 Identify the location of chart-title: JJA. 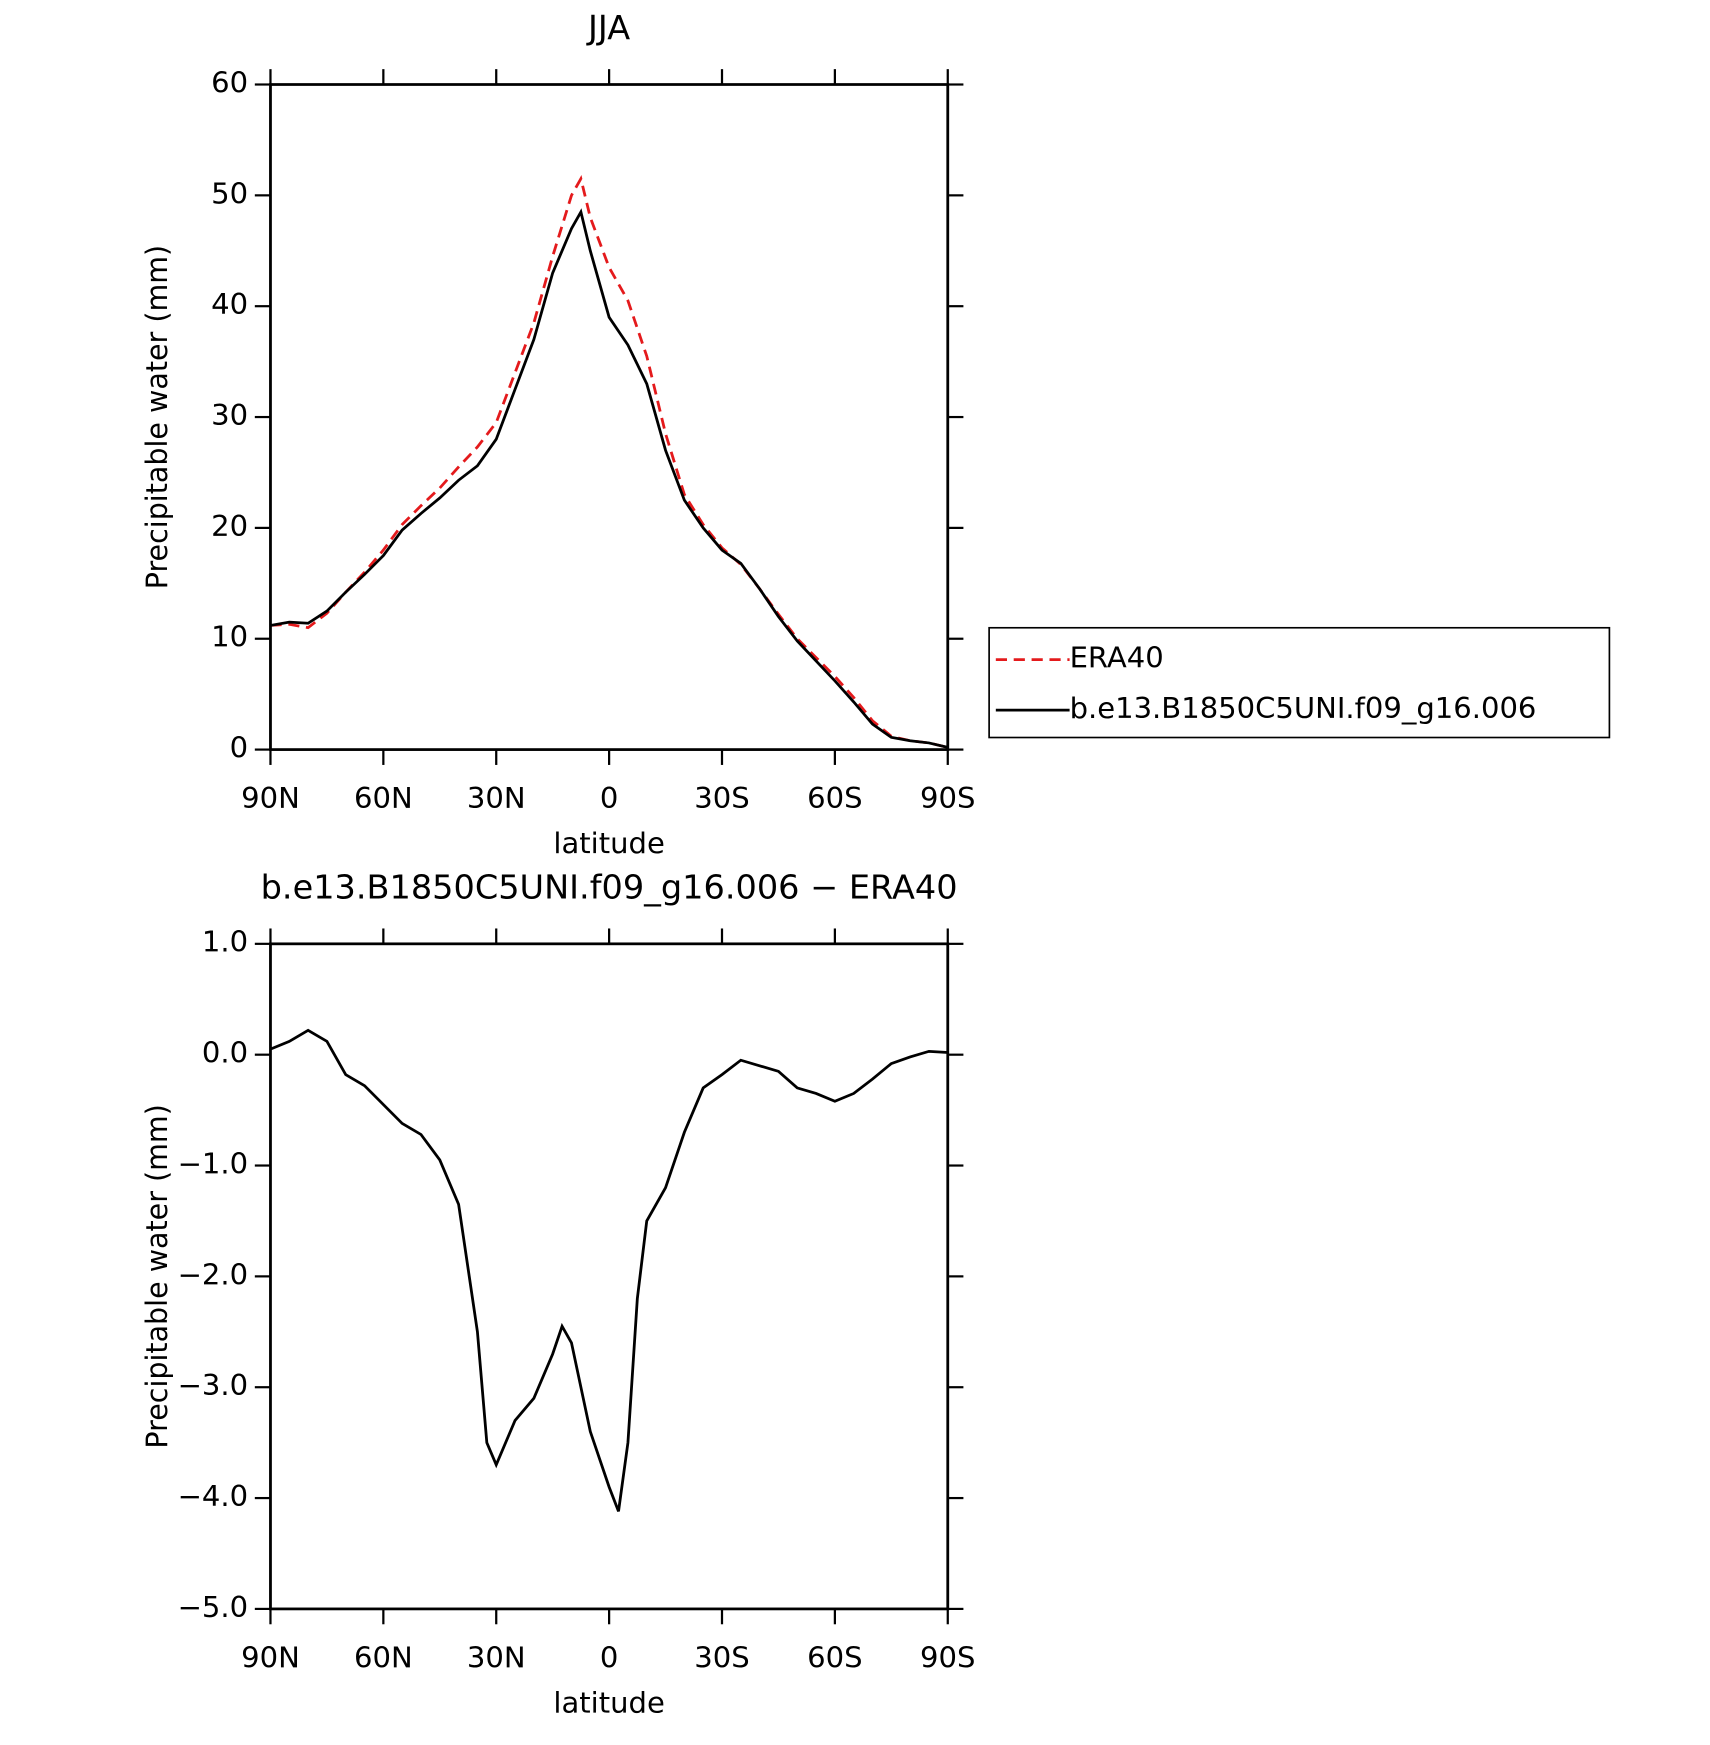
(608, 27).